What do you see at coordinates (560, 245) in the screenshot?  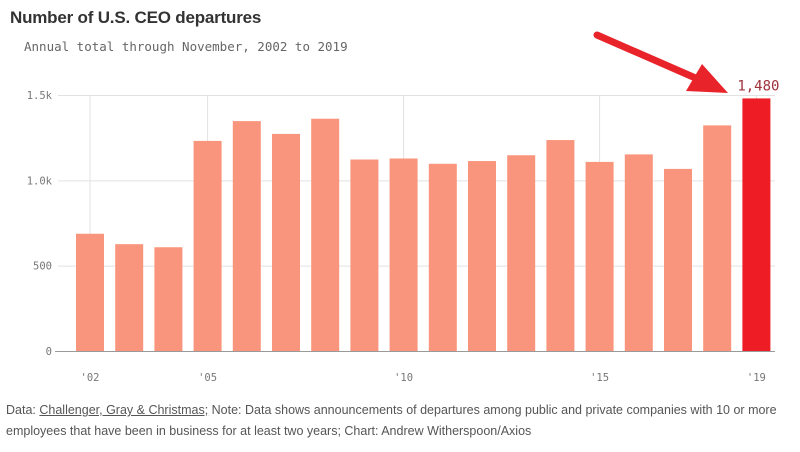 I see `bar-2014` at bounding box center [560, 245].